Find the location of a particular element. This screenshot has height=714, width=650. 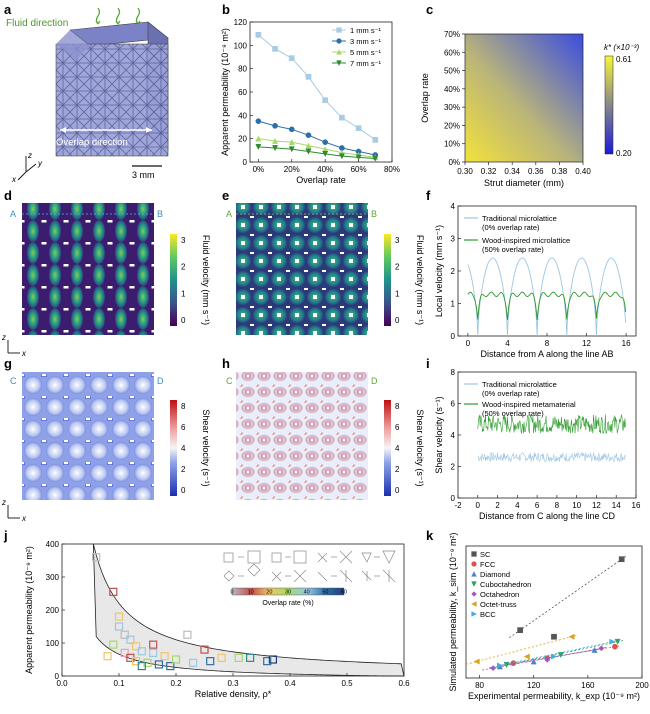

x-tick-label-k: 160 is located at coordinates (588, 685).